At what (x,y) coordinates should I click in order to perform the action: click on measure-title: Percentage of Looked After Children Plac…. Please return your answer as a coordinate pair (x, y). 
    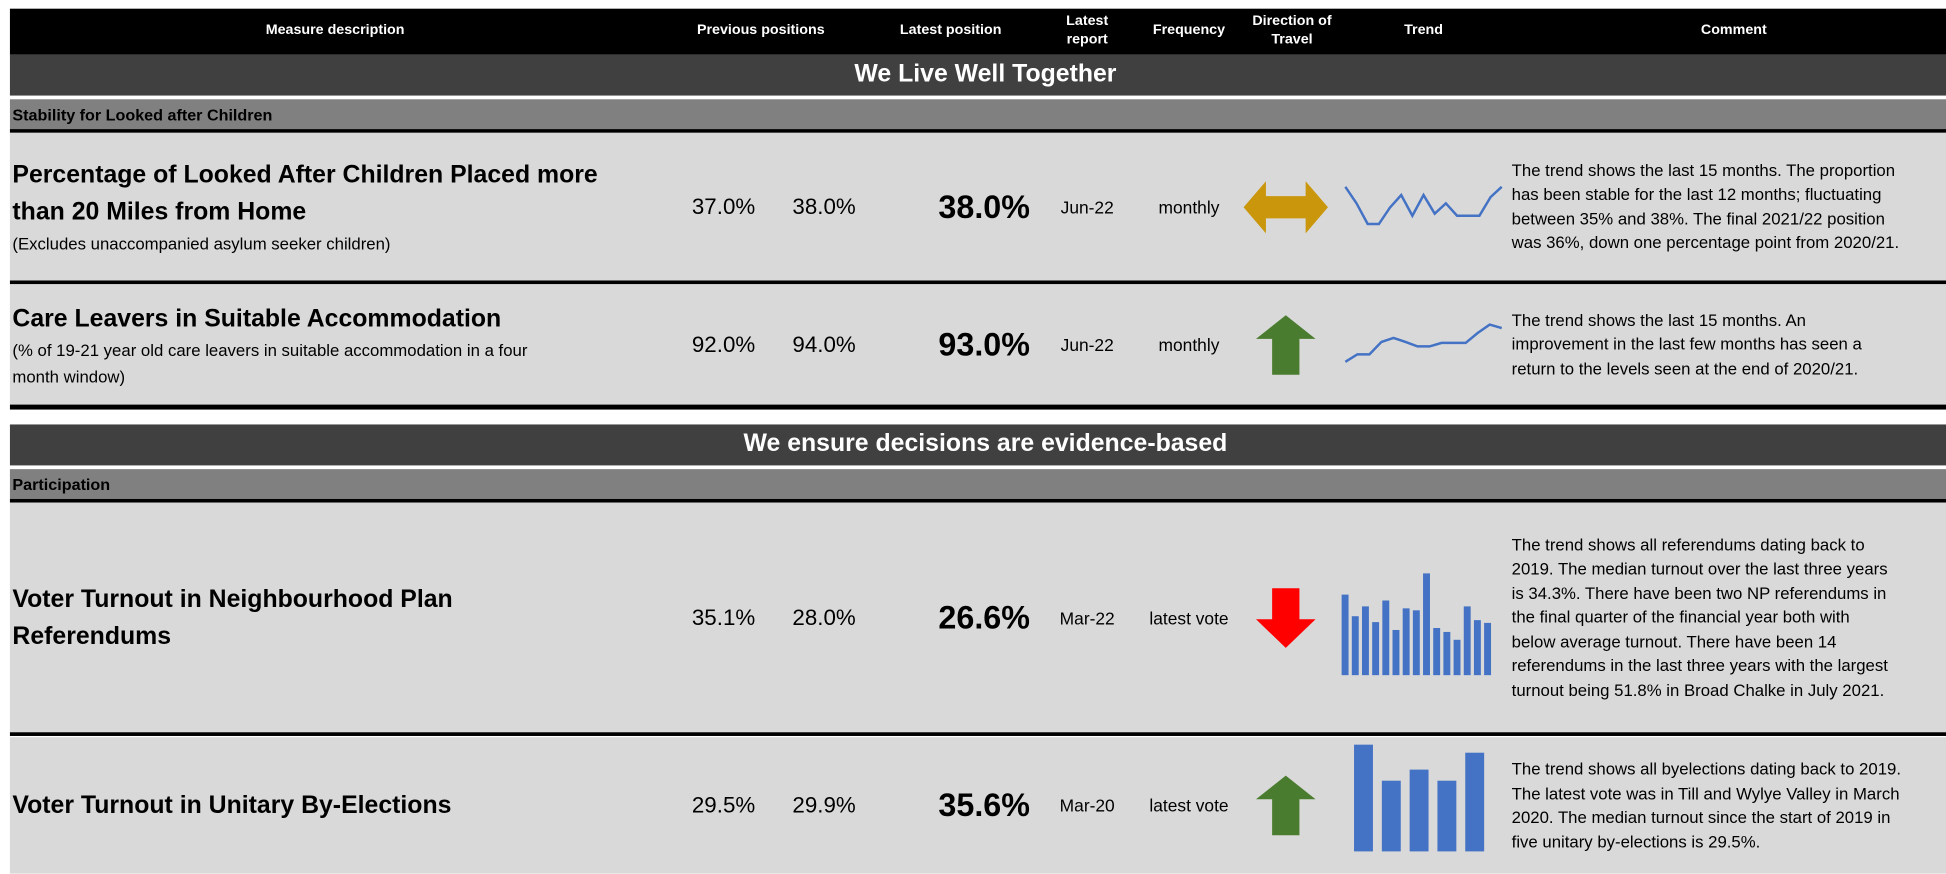
    Looking at the image, I should click on (304, 193).